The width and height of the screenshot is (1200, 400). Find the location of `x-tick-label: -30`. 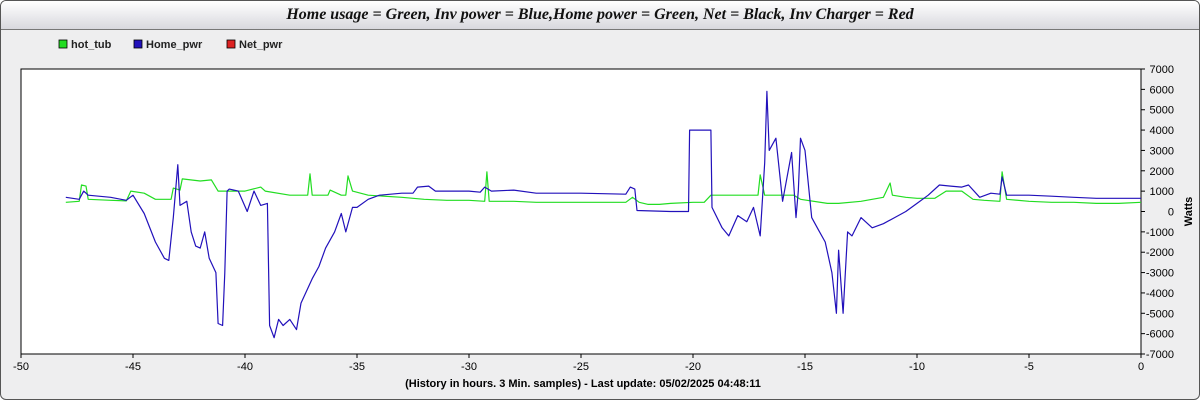

x-tick-label: -30 is located at coordinates (469, 367).